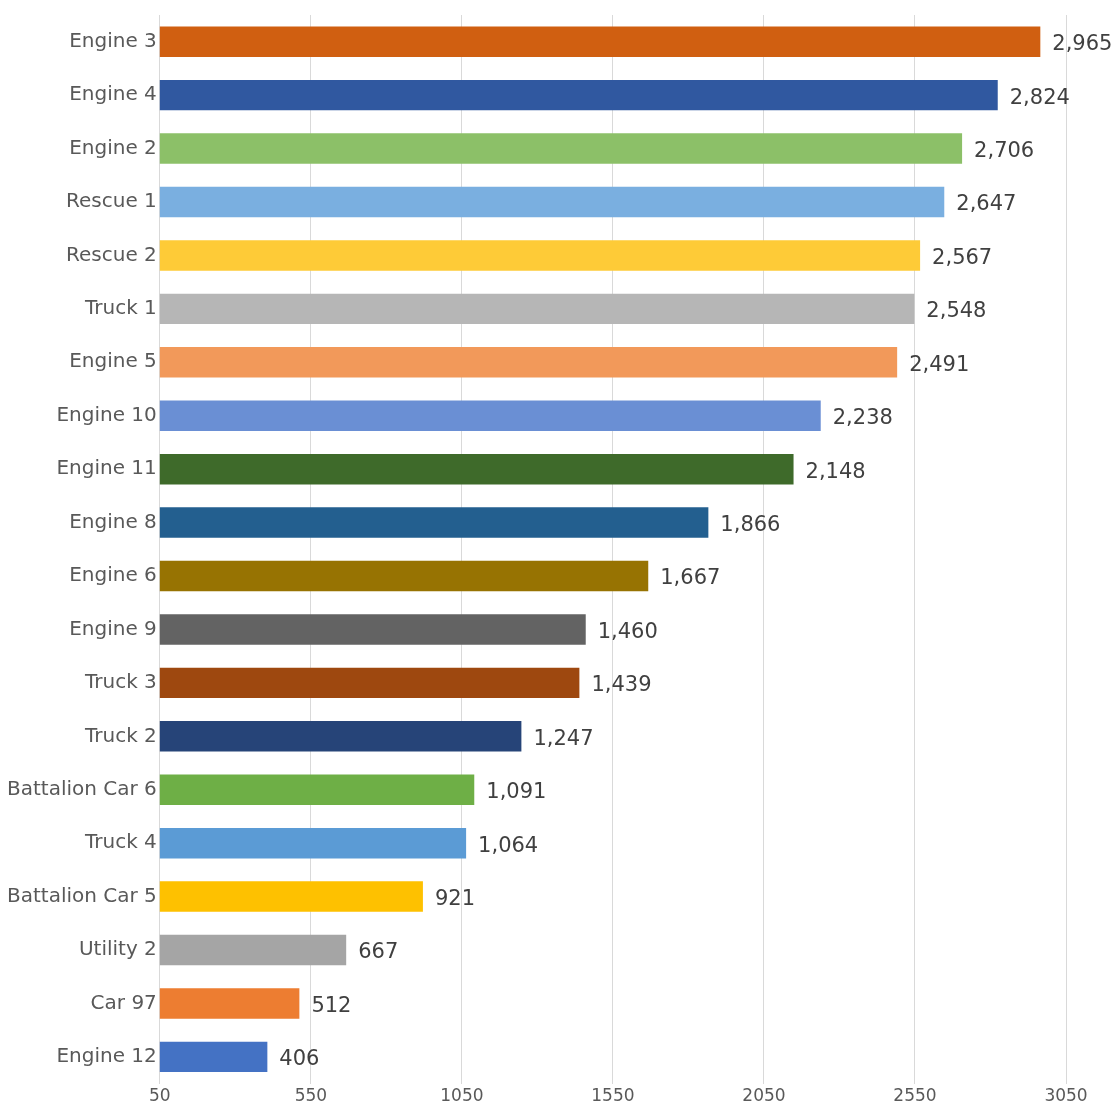  I want to click on x-tick-label: 1550, so click(613, 1095).